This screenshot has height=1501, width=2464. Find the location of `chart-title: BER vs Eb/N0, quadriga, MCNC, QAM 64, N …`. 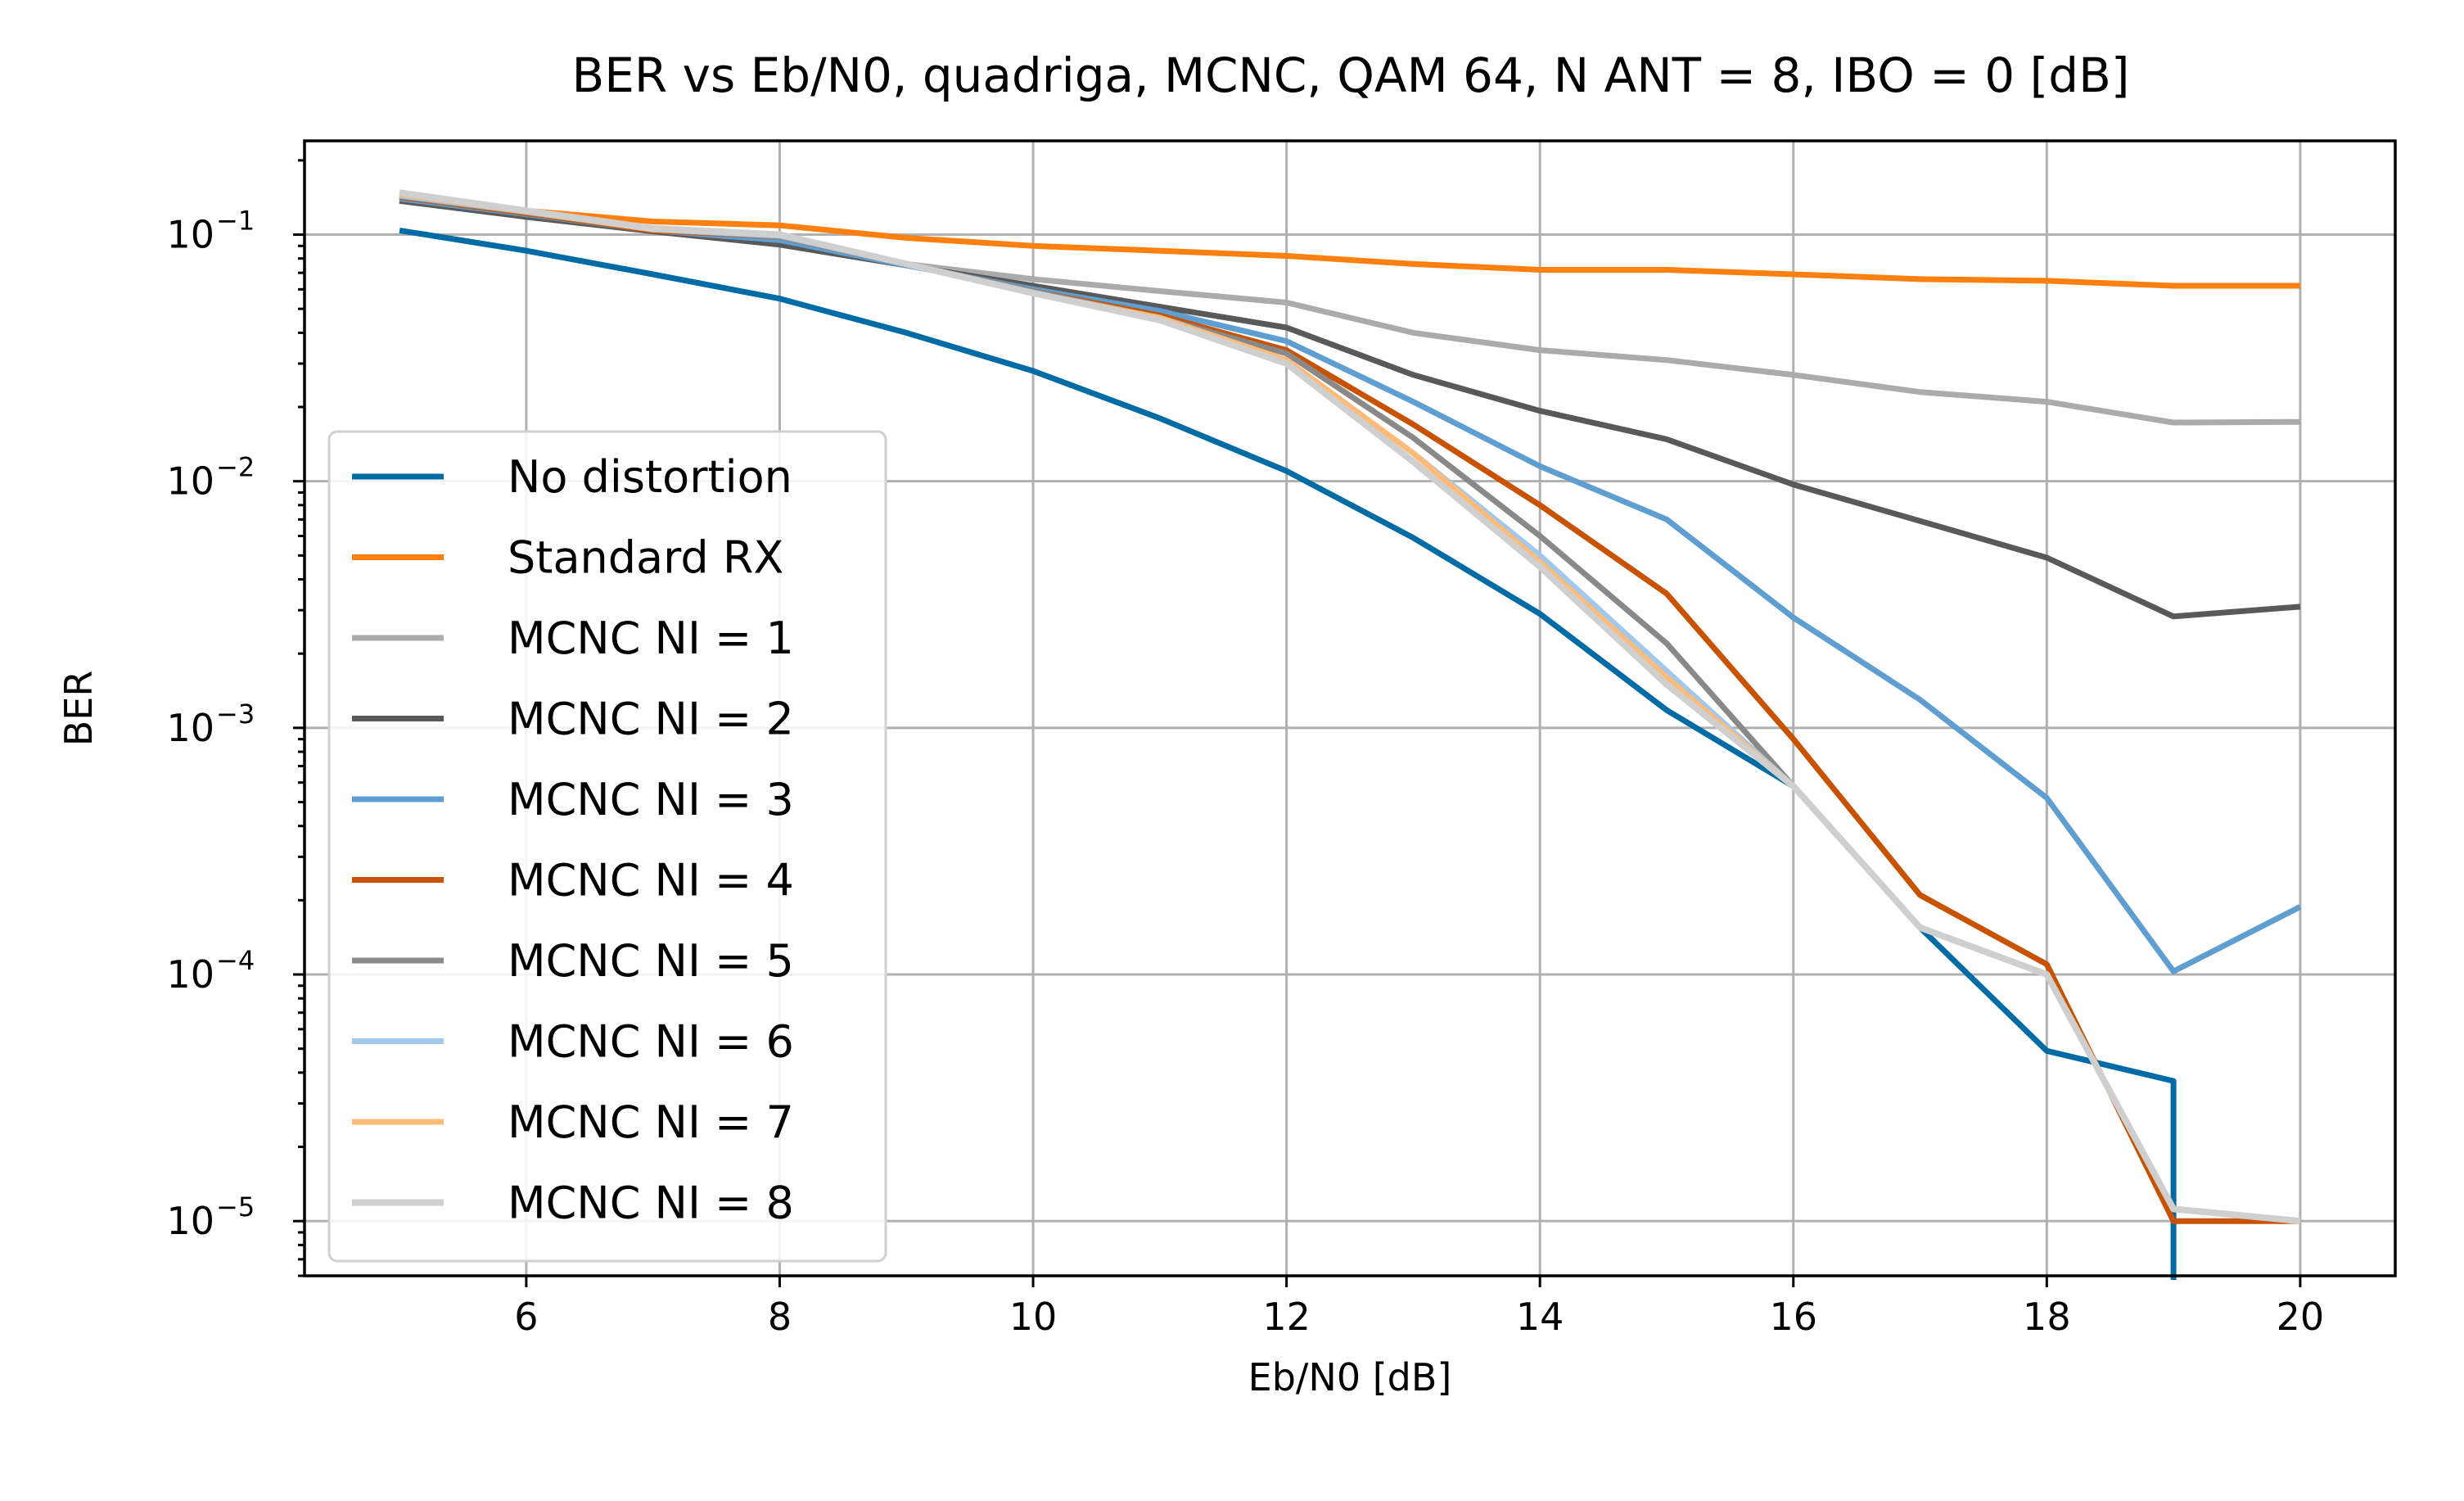

chart-title: BER vs Eb/N0, quadriga, MCNC, QAM 64, N … is located at coordinates (1351, 75).